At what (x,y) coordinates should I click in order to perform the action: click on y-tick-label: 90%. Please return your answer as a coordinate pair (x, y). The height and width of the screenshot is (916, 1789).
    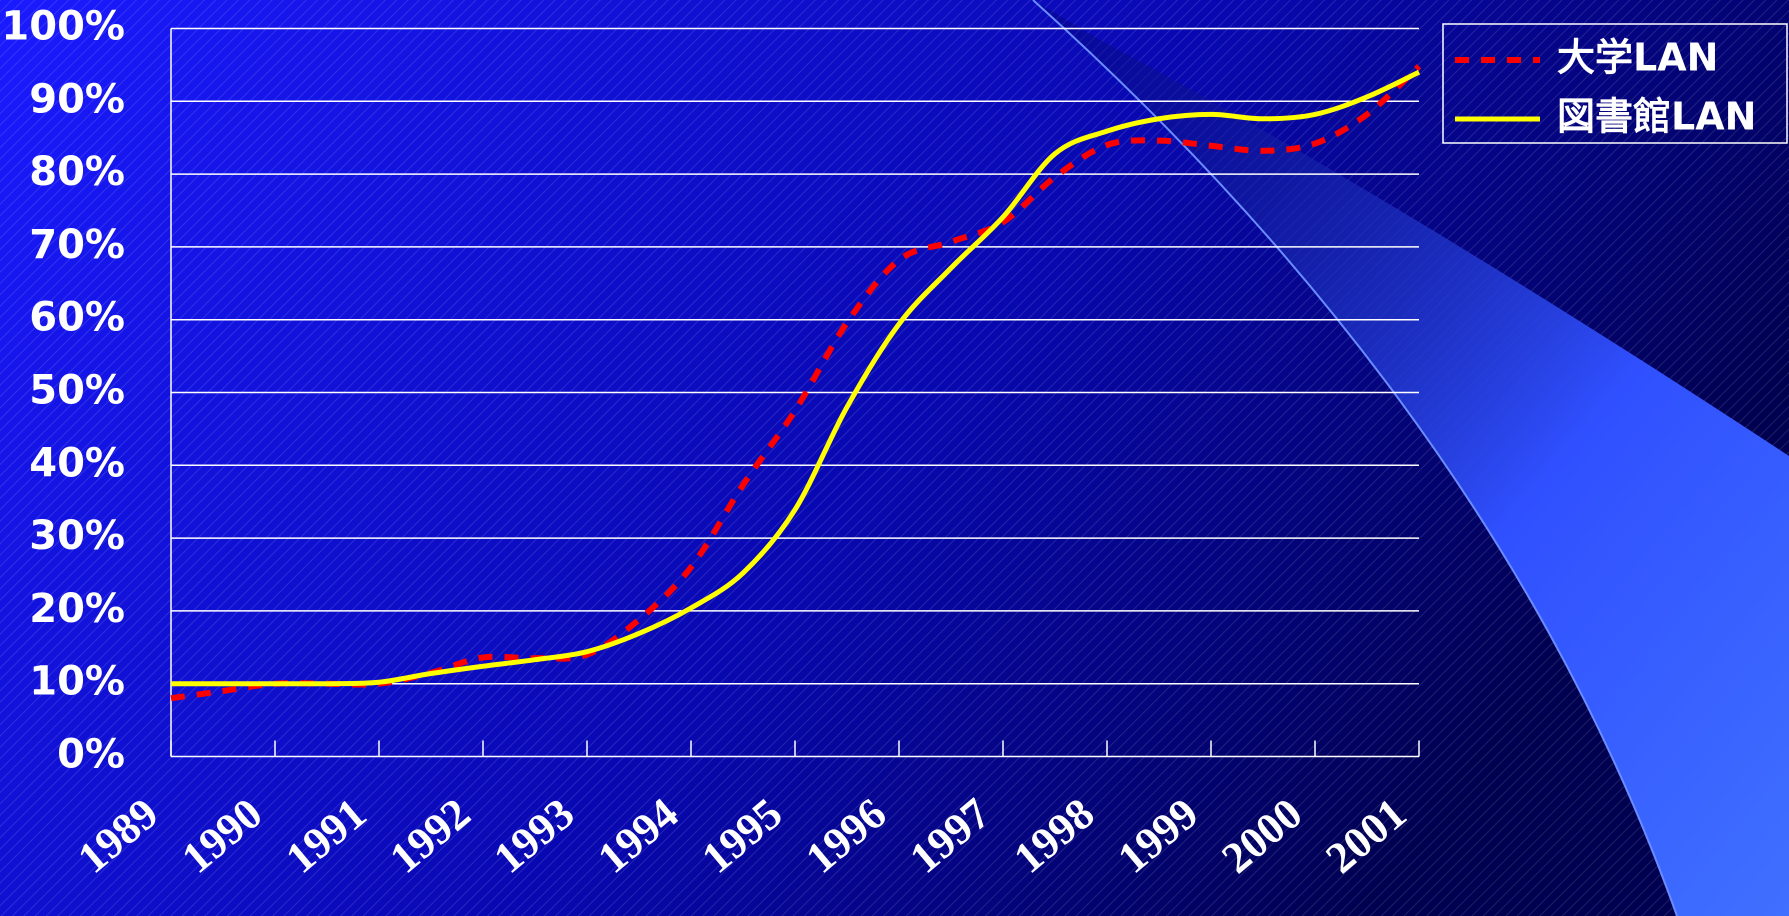
    Looking at the image, I should click on (77, 99).